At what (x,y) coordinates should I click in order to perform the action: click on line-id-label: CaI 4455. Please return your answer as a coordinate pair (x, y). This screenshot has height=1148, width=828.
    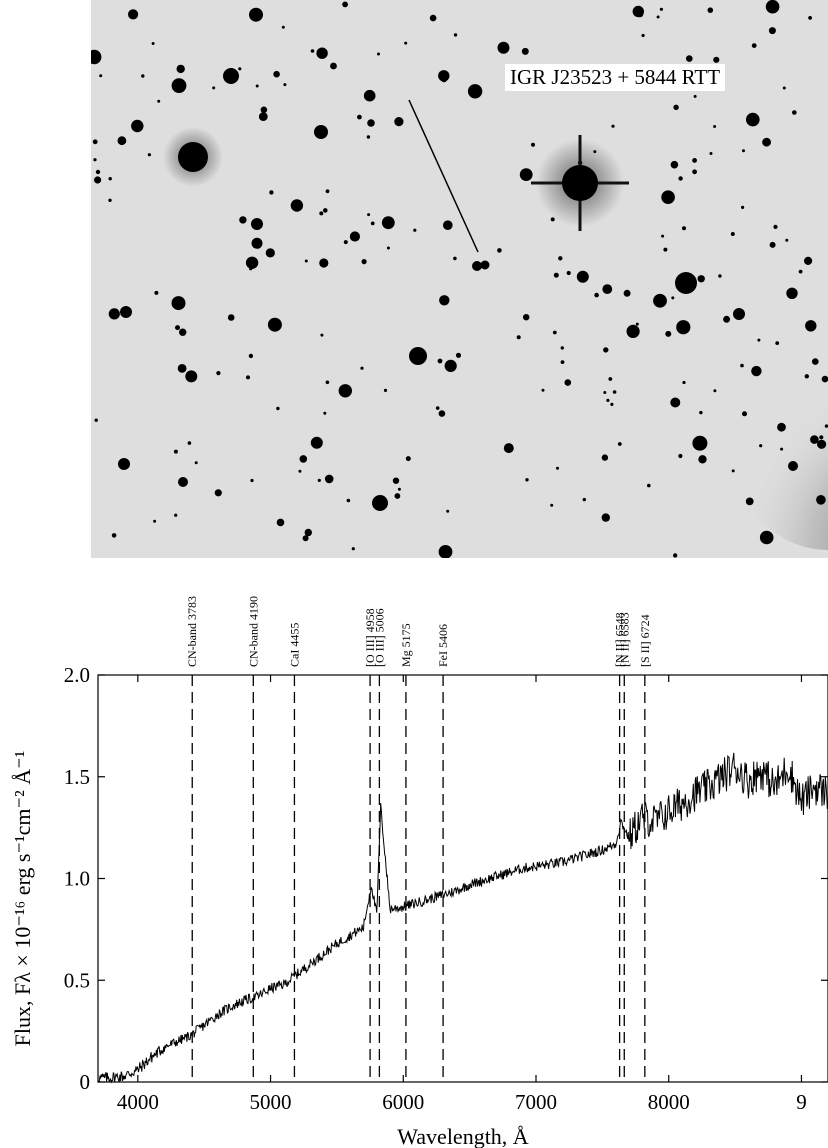
    Looking at the image, I should click on (294, 645).